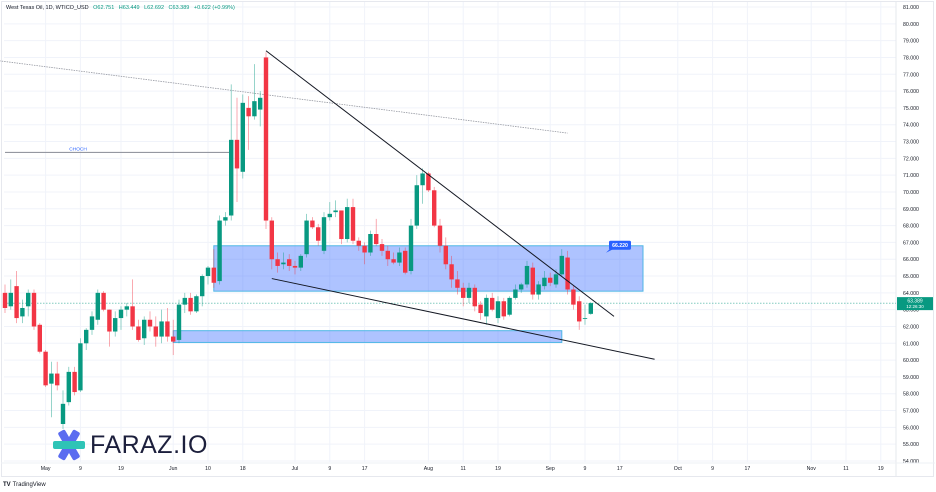 This screenshot has height=492, width=936. I want to click on tradingview-brand: TV TradingView, so click(24, 485).